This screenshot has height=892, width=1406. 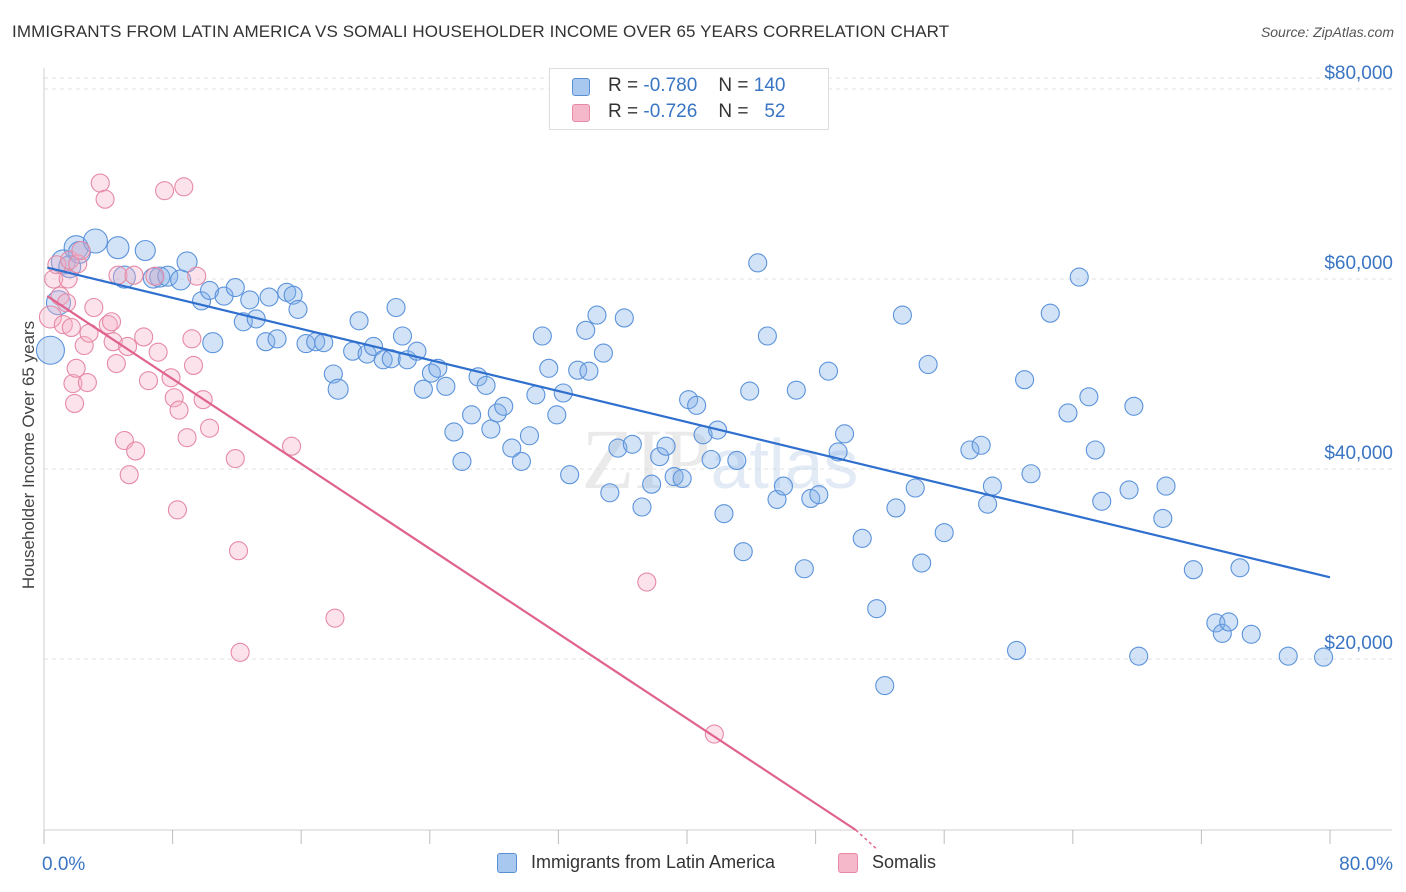 I want to click on y-tick-label: $80,000, so click(x=1358, y=73).